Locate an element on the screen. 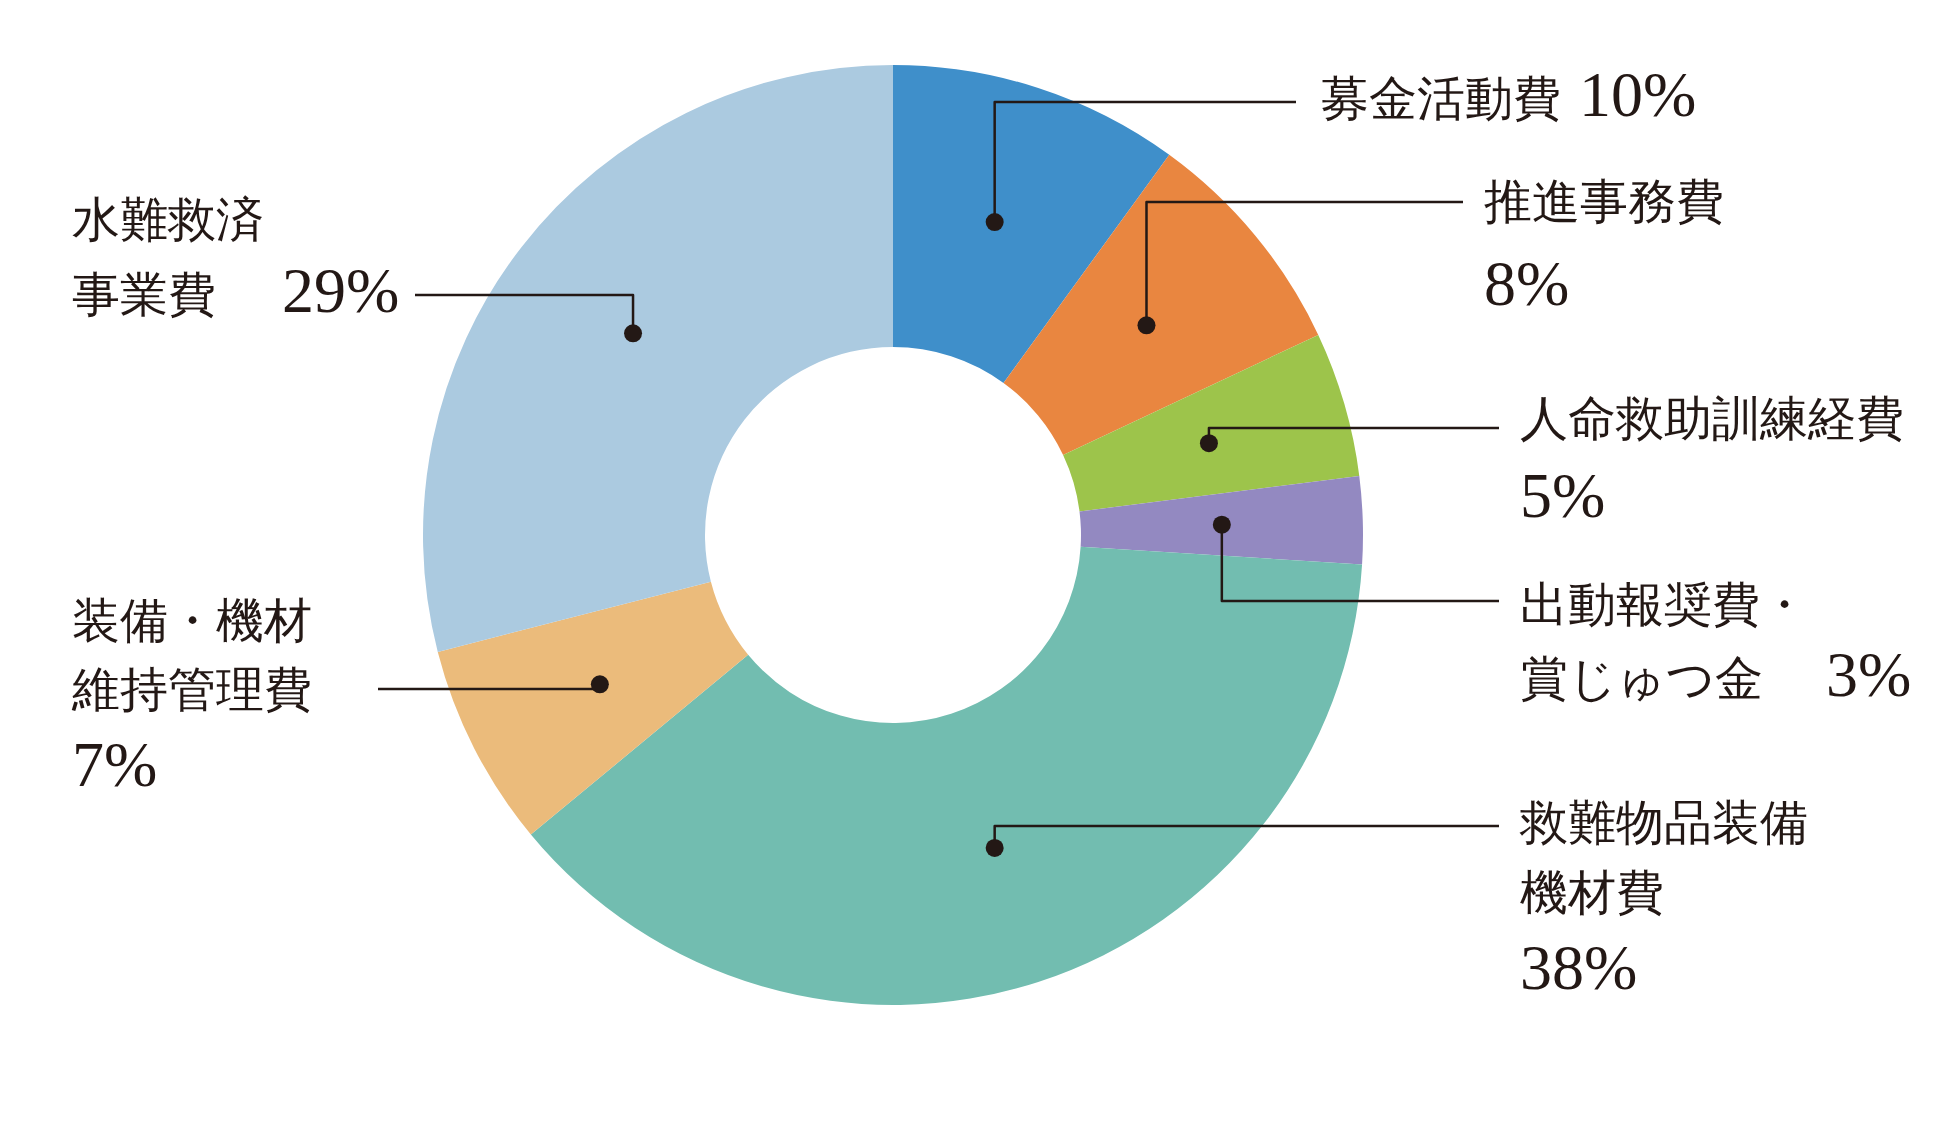  data-label: 7% is located at coordinates (115, 764).